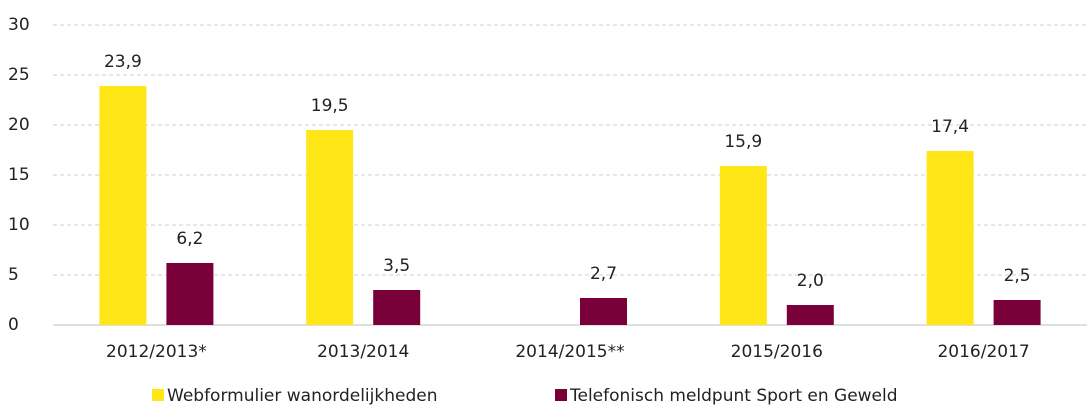 The height and width of the screenshot is (410, 1087). Describe the element at coordinates (156, 352) in the screenshot. I see `x-tick-label: 2012/2013*` at that location.